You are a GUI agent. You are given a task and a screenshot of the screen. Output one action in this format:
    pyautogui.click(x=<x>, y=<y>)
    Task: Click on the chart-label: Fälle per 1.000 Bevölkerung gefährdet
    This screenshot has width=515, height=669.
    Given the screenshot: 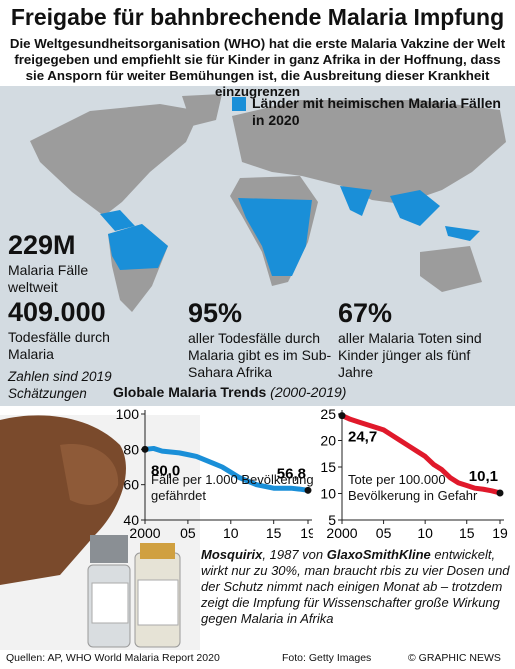 What is the action you would take?
    pyautogui.click(x=232, y=487)
    